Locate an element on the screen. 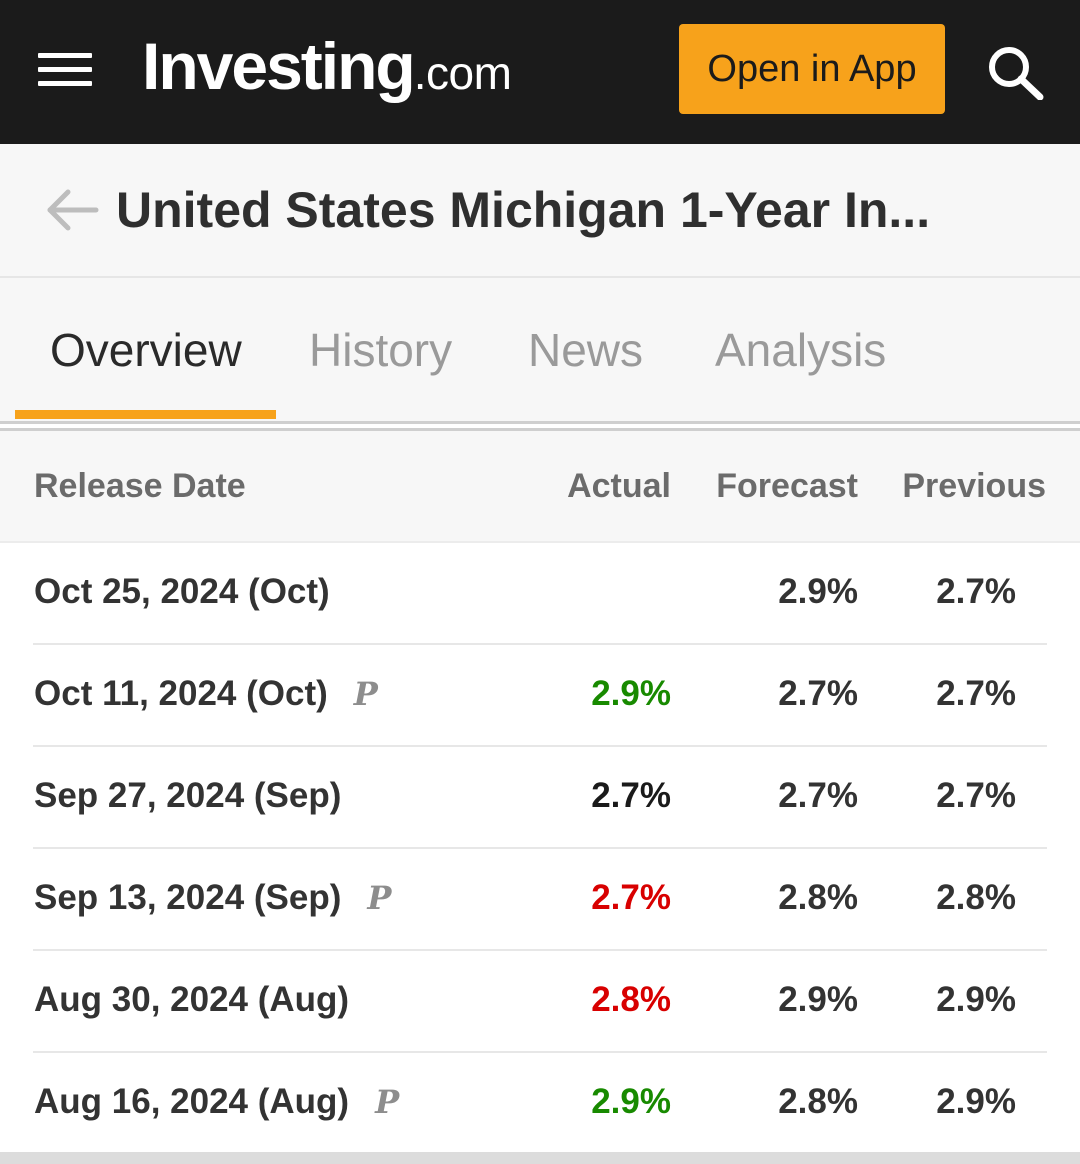 The image size is (1080, 1164). hamburger-menu-icon is located at coordinates (65, 69).